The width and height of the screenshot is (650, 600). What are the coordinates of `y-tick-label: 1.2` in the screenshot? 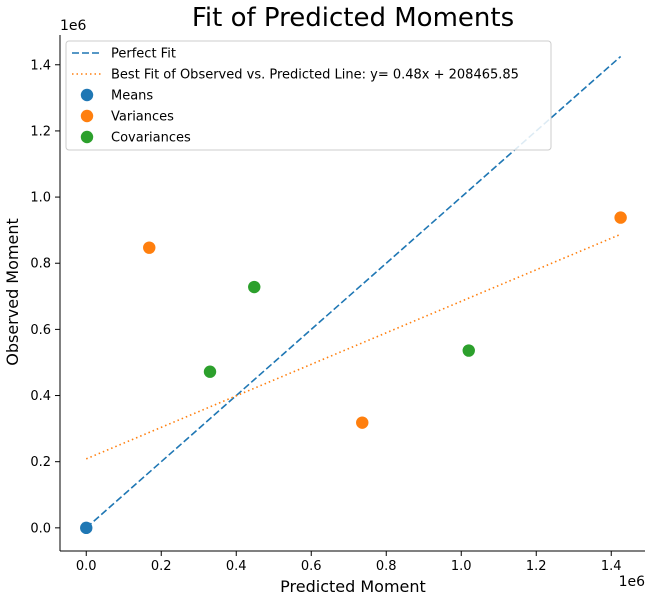 It's located at (40, 131).